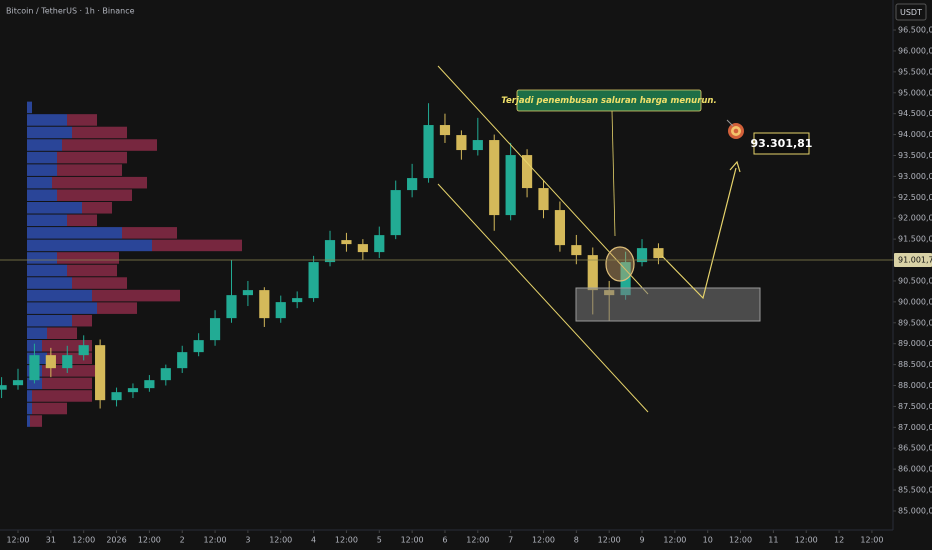 The height and width of the screenshot is (550, 932). I want to click on y-tick-label: 96.500,00, so click(915, 30).